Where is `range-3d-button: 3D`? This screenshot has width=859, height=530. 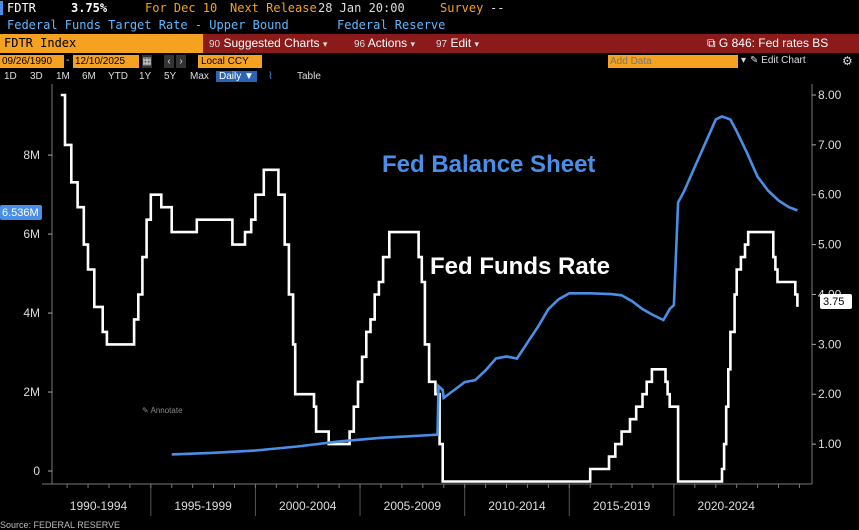 range-3d-button: 3D is located at coordinates (36, 76).